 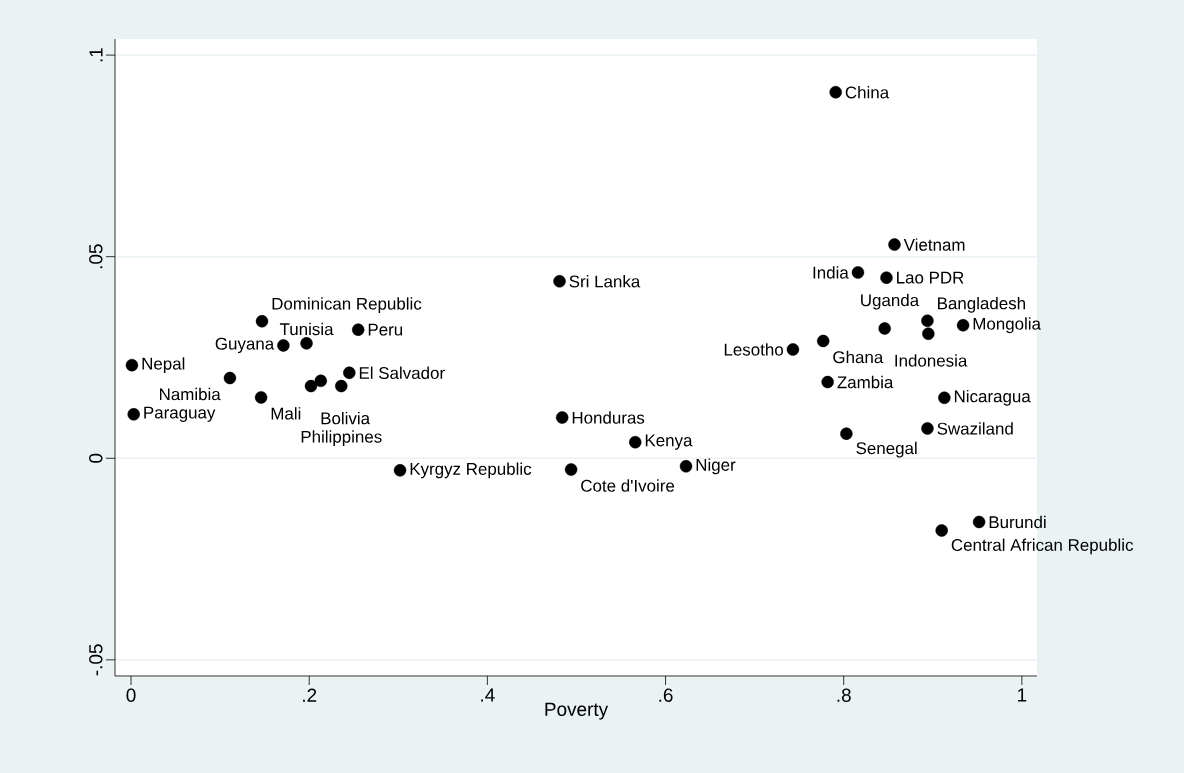 I want to click on annotation: Lesotho, so click(x=753, y=349).